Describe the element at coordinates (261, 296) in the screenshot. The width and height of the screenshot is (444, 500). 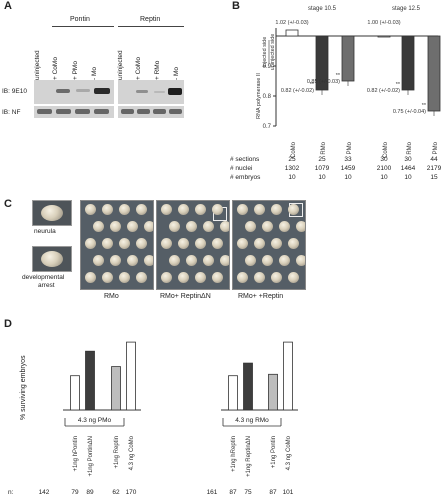
I see `plate-label-rmo-reptin: RMo+ +Reptin` at that location.